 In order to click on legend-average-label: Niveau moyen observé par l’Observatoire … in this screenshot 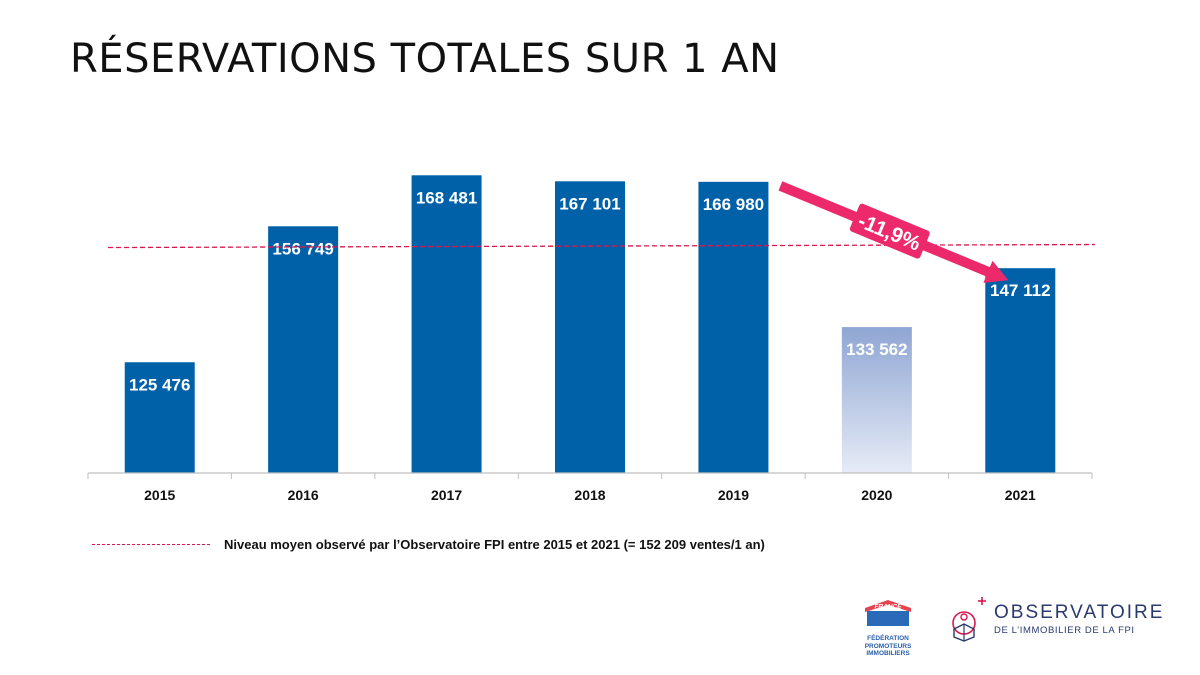, I will do `click(494, 544)`.